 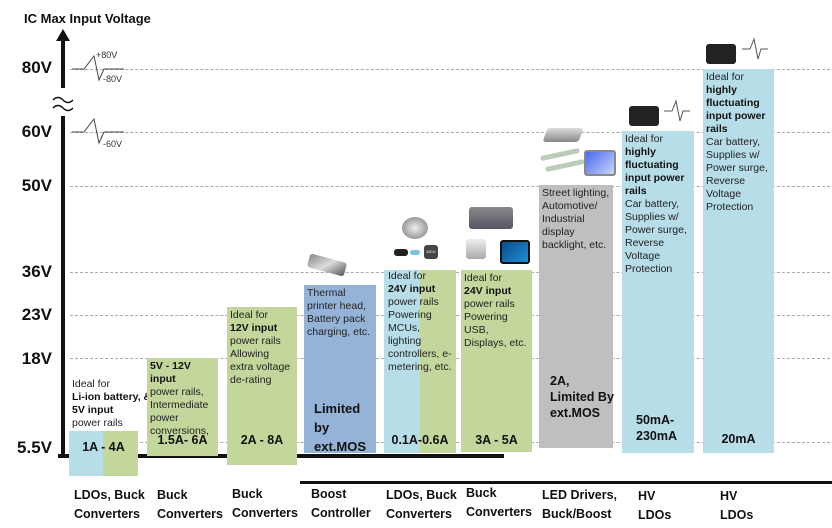 What do you see at coordinates (36, 271) in the screenshot?
I see `y-tick-36v: 36V` at bounding box center [36, 271].